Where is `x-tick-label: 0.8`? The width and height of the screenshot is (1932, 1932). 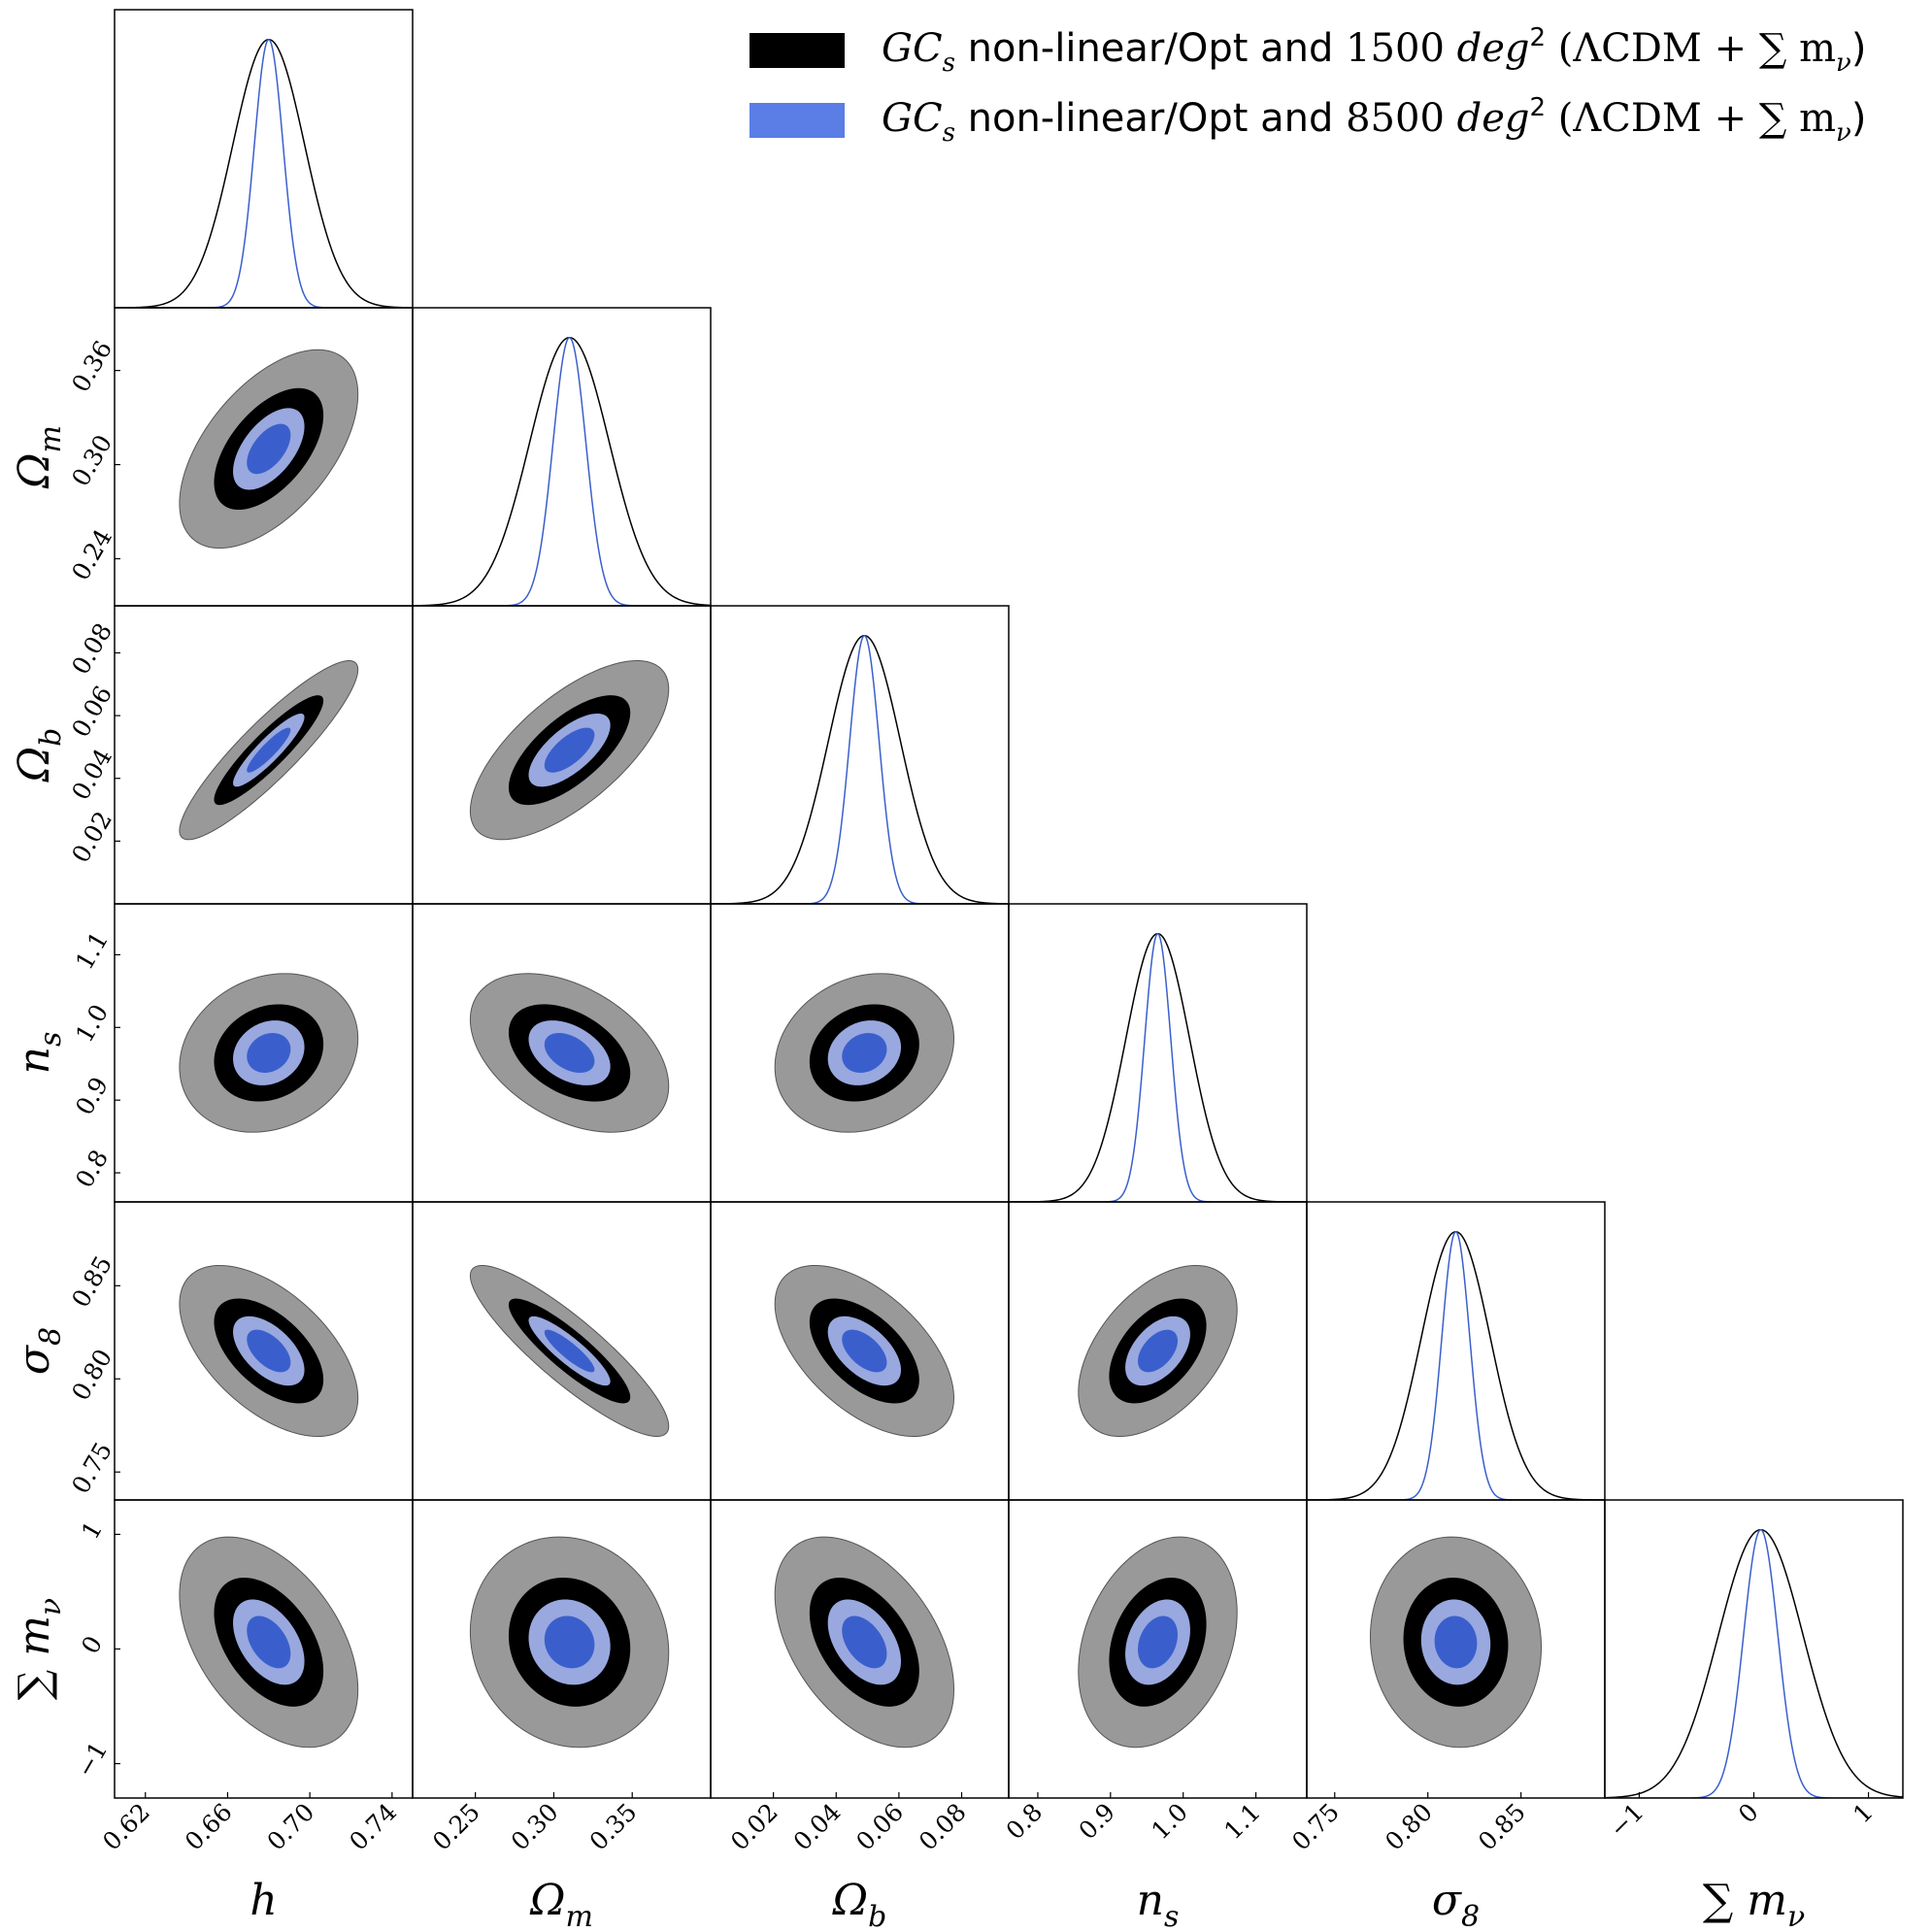
x-tick-label: 0.8 is located at coordinates (1025, 1822).